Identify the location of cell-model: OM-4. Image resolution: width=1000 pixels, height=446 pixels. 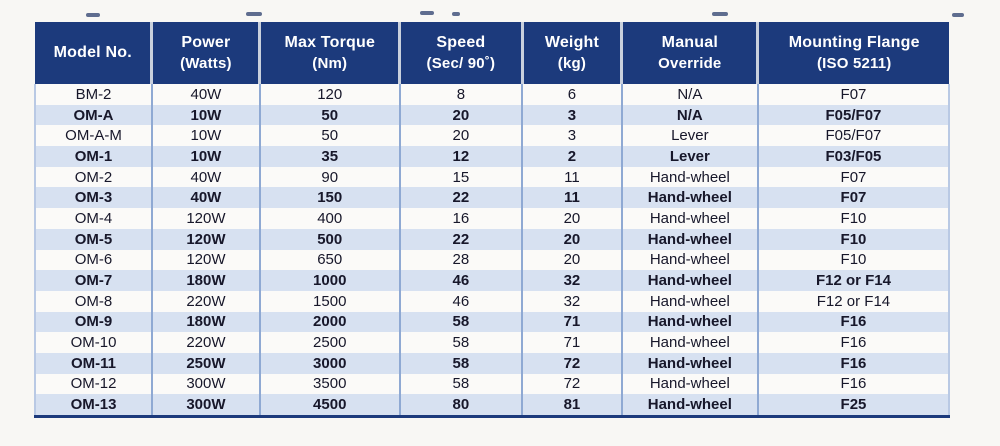
(93, 218).